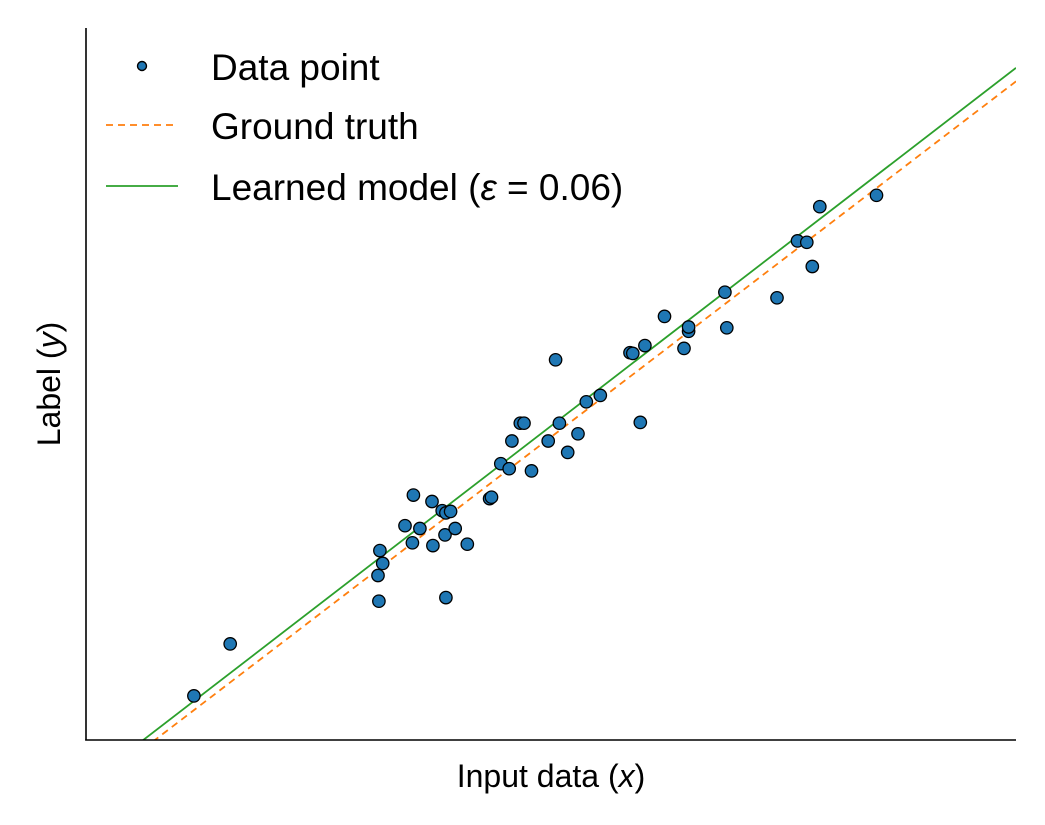 The height and width of the screenshot is (825, 1045). Describe the element at coordinates (295, 67) in the screenshot. I see `legend-label-data-point: Data point` at that location.